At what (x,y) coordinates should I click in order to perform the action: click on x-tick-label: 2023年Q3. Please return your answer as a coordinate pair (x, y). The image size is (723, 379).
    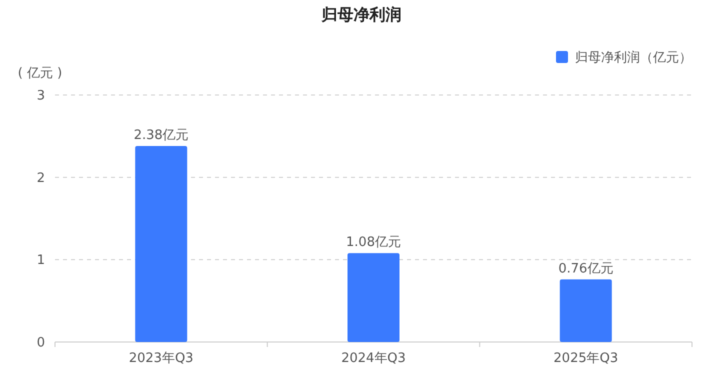
    Looking at the image, I should click on (161, 358).